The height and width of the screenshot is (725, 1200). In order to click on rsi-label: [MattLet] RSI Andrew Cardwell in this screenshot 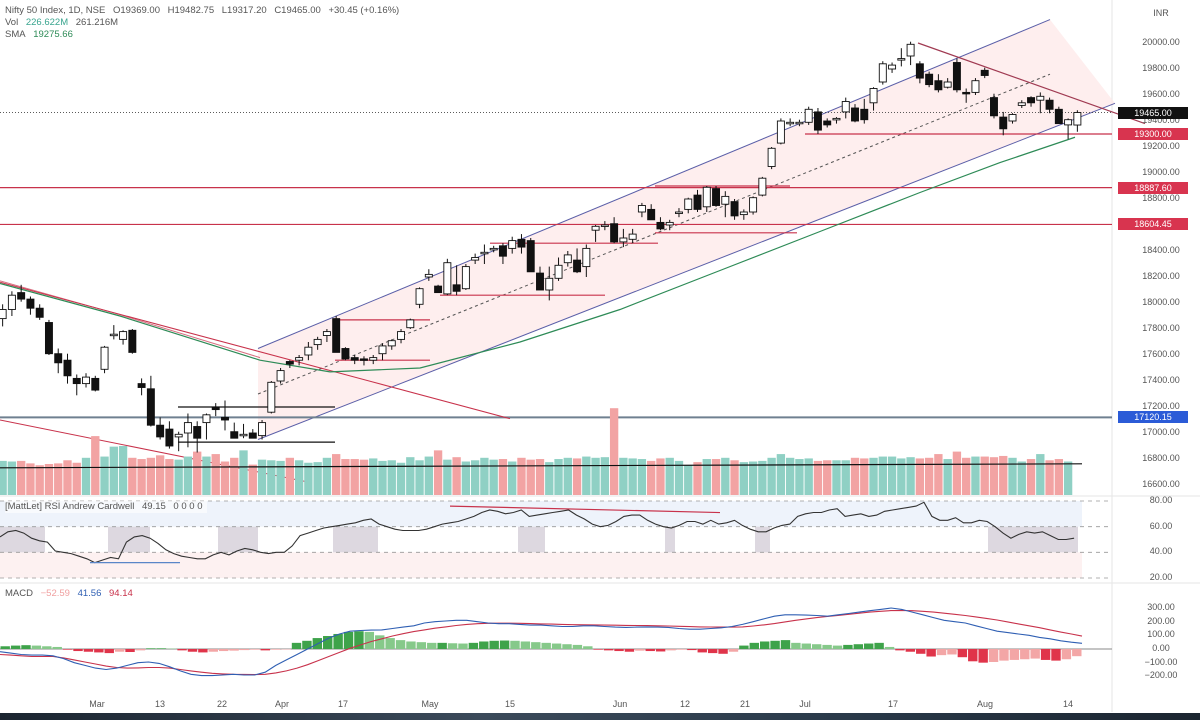, I will do `click(69, 506)`.